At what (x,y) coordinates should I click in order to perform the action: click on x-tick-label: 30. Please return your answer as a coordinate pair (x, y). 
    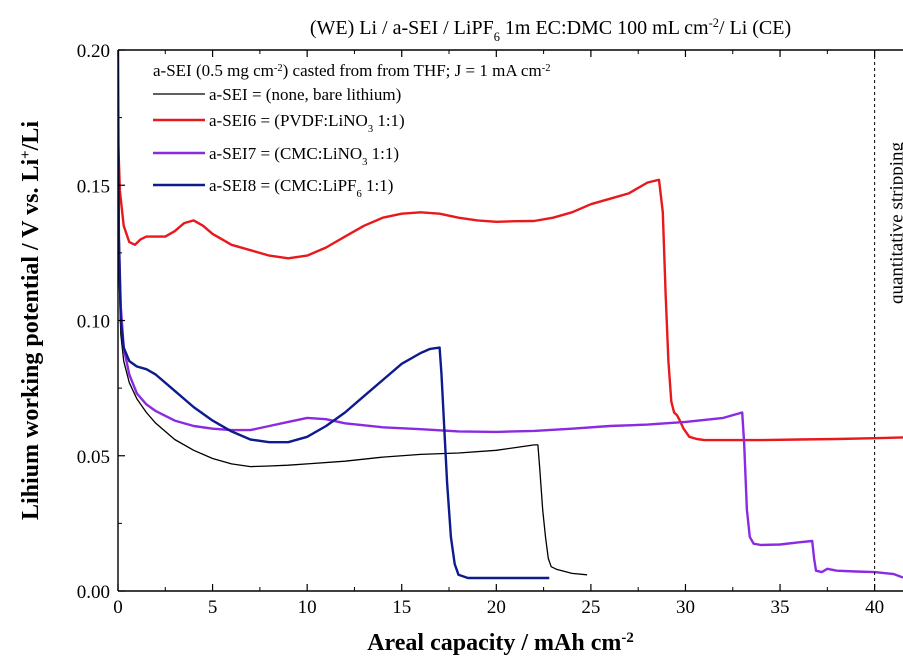
    Looking at the image, I should click on (685, 607).